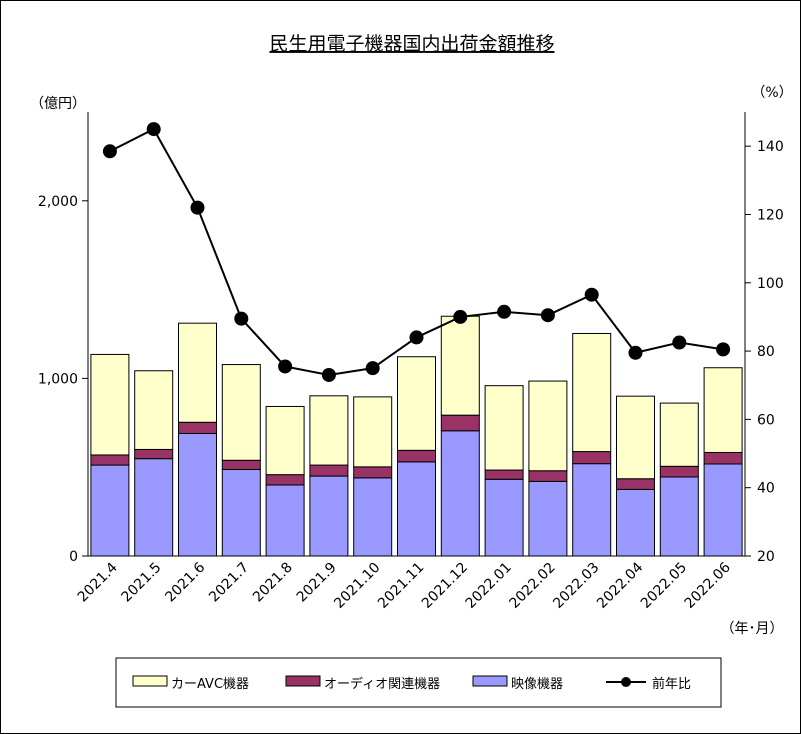 The width and height of the screenshot is (801, 734). What do you see at coordinates (576, 586) in the screenshot?
I see `x-axis-tick-label: 2022.03` at bounding box center [576, 586].